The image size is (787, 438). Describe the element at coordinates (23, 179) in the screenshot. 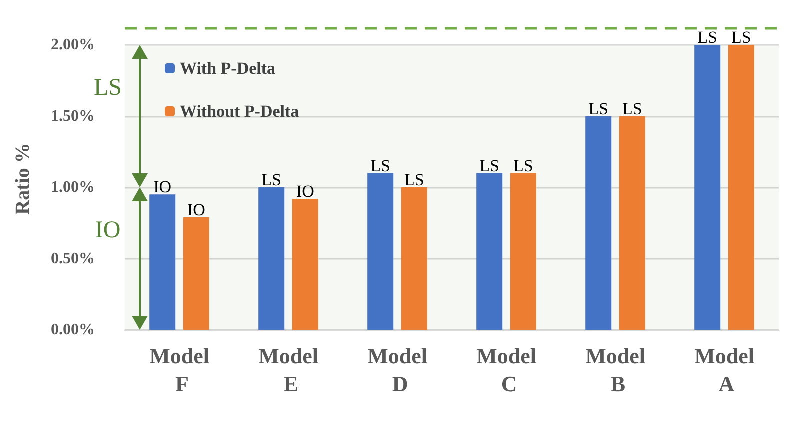

I see `y-axis-title: Ratio %` at that location.